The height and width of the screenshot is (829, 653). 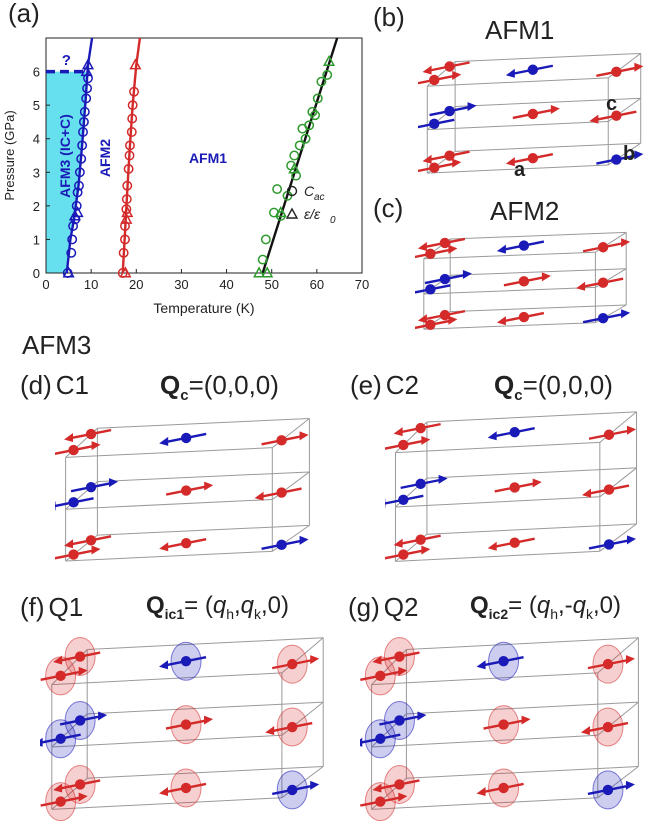 What do you see at coordinates (479, 605) in the screenshot?
I see `q-symbol: Q` at bounding box center [479, 605].